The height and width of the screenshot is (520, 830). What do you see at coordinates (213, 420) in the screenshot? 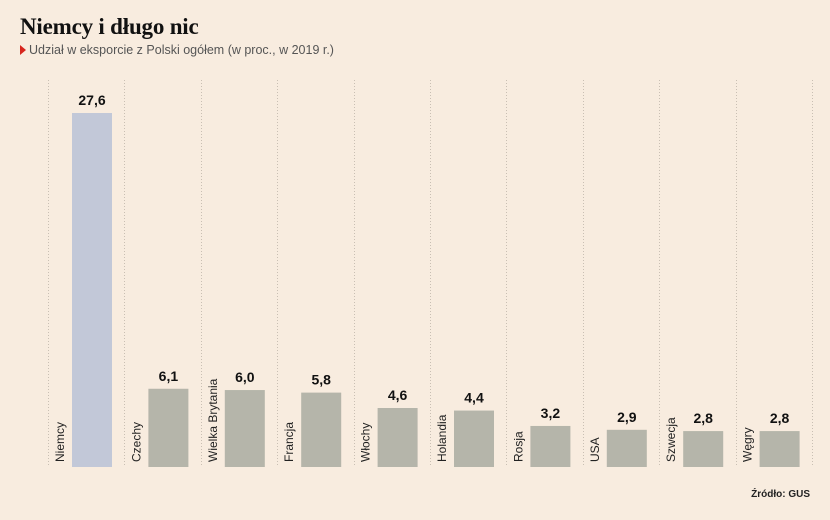
I see `category-label: Wielka Brytania` at bounding box center [213, 420].